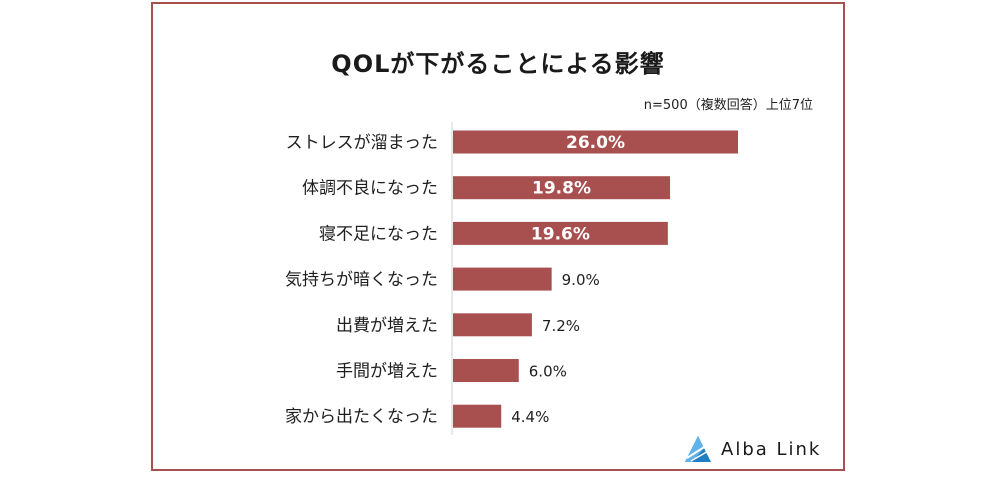 Image resolution: width=1000 pixels, height=477 pixels. I want to click on category-label: 手間が増えた, so click(387, 372).